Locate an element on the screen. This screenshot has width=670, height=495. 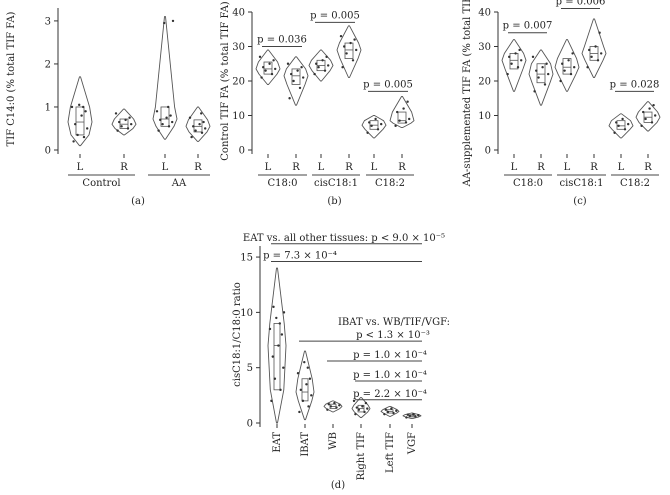
category-label: EAT is located at coordinates (277, 442).